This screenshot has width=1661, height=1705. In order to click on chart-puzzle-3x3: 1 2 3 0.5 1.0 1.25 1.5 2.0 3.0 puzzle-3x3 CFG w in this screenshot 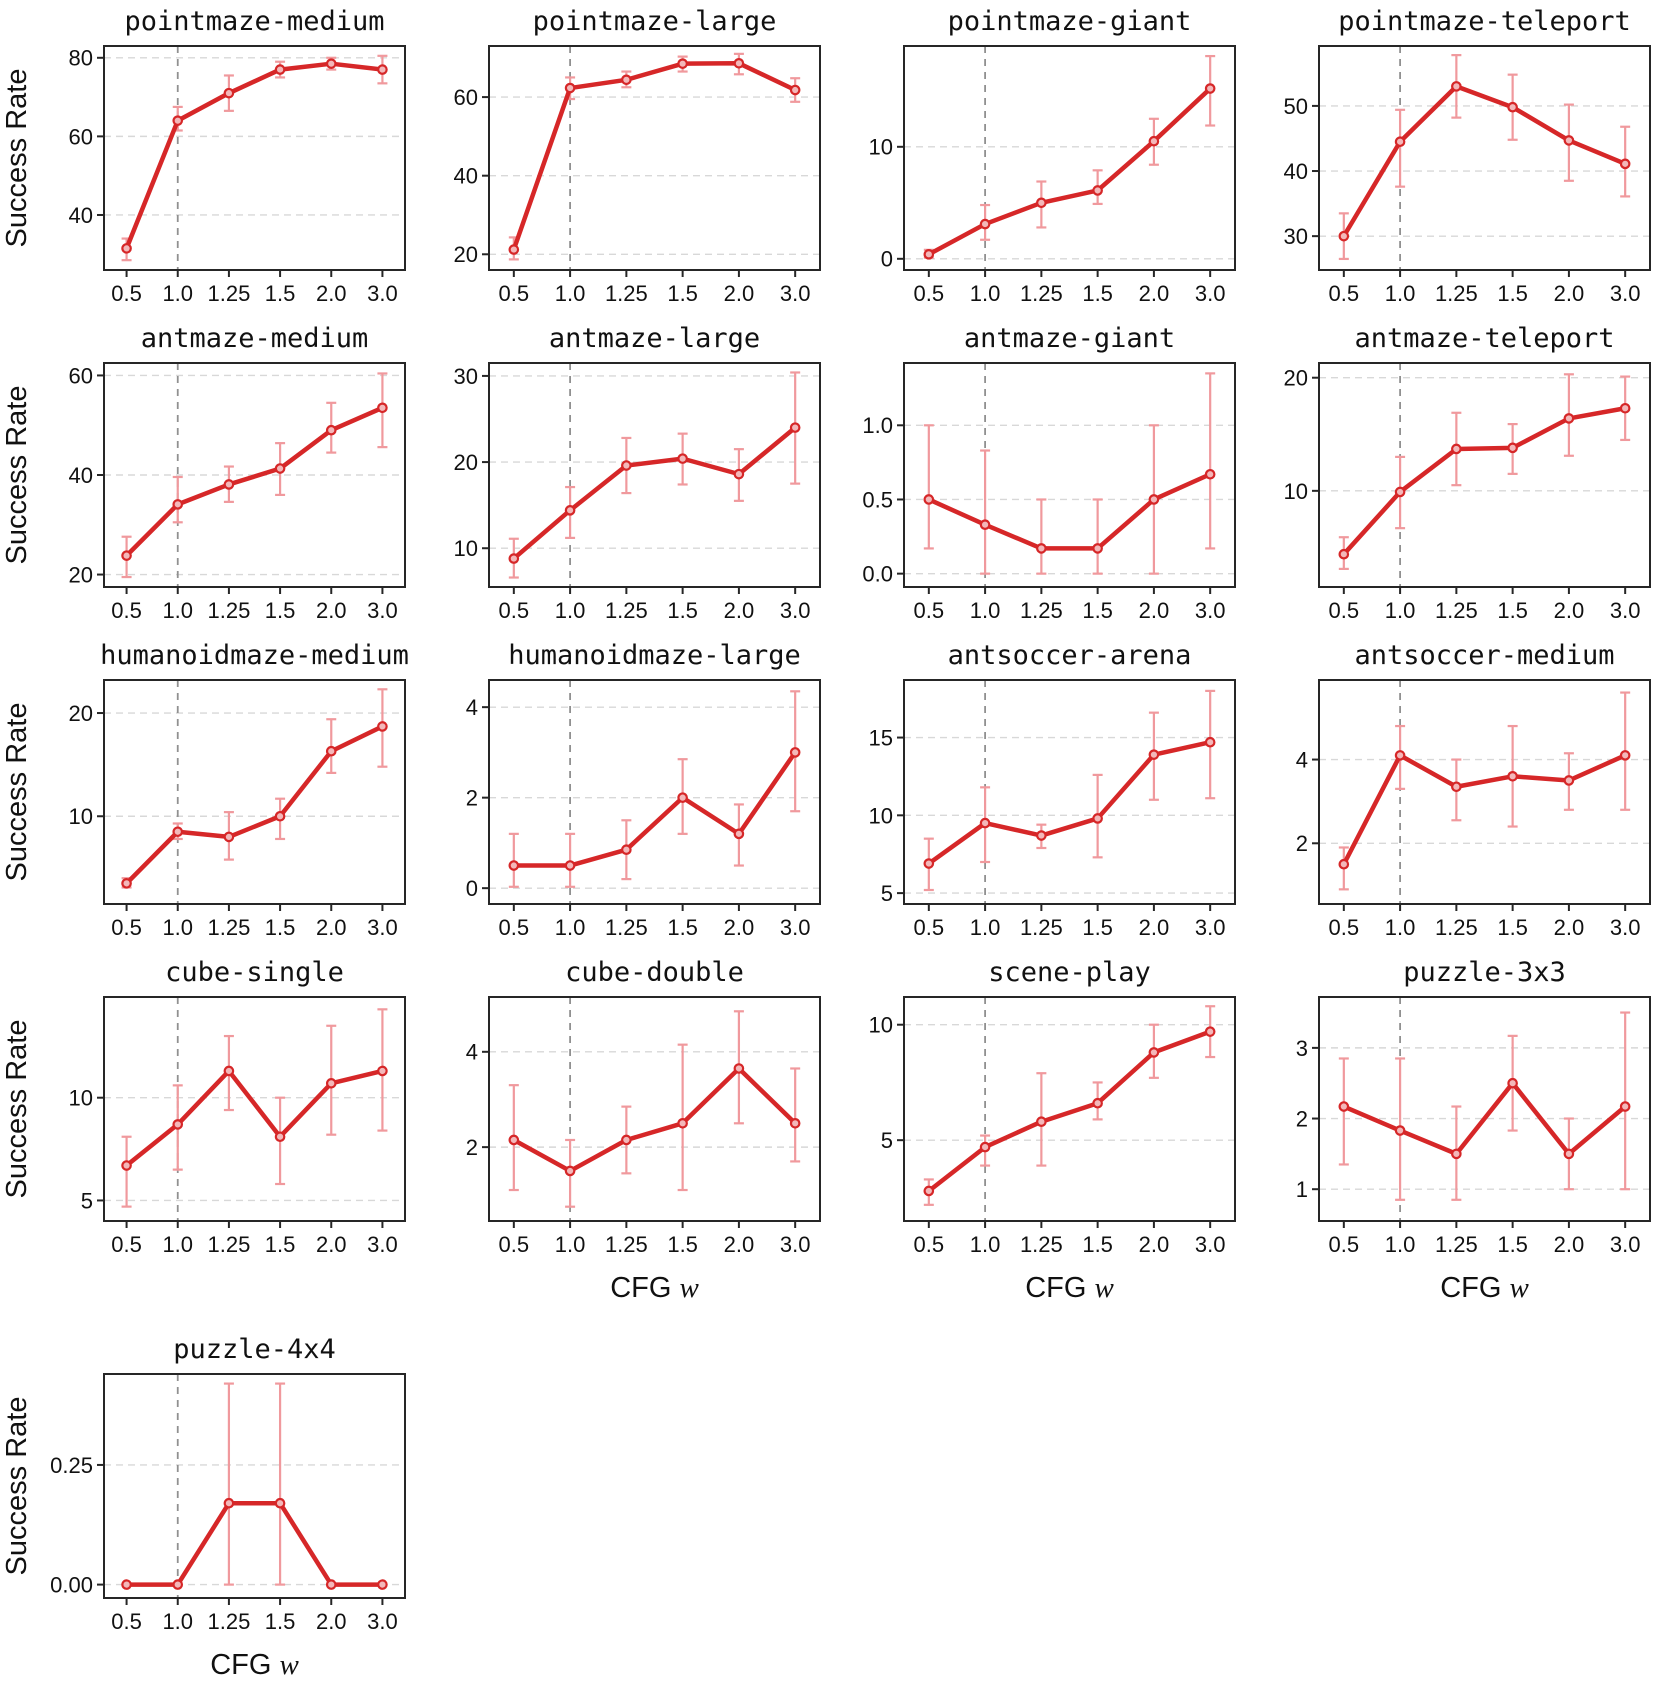, I will do `click(1473, 1130)`.